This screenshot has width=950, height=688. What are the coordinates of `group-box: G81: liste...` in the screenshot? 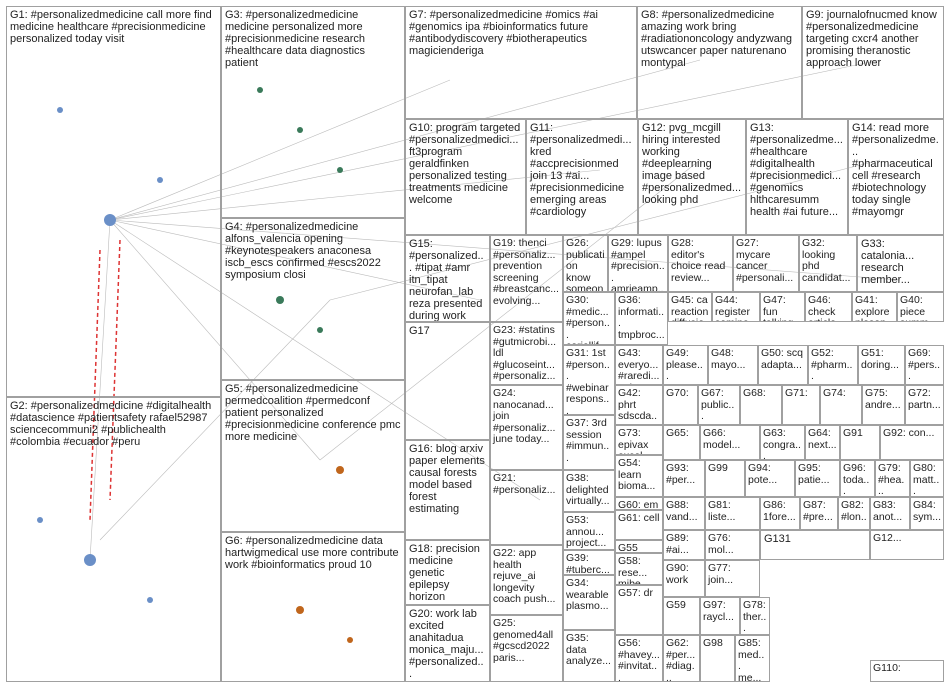 It's located at (732, 513).